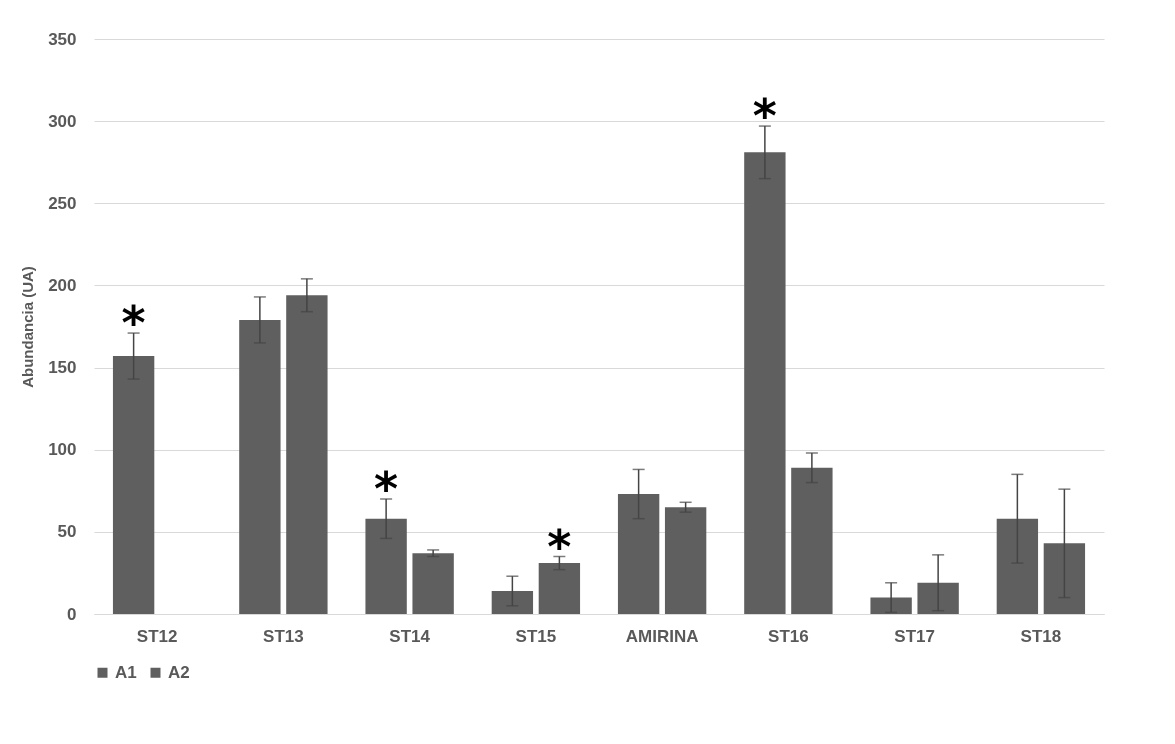 The width and height of the screenshot is (1175, 744). I want to click on y-tick-label: 50, so click(67, 532).